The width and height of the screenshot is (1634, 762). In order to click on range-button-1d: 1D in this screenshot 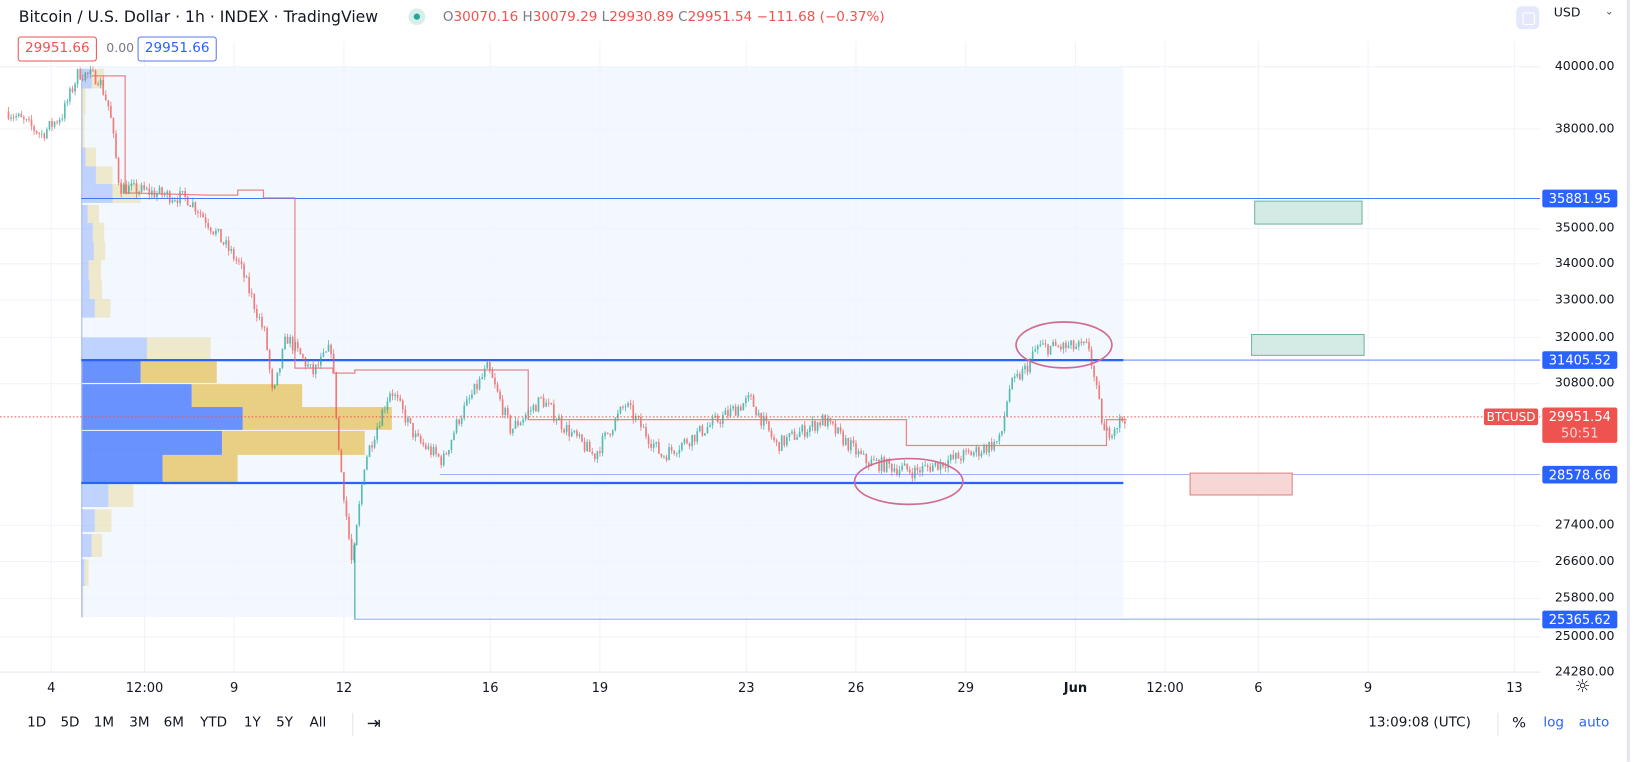, I will do `click(37, 722)`.